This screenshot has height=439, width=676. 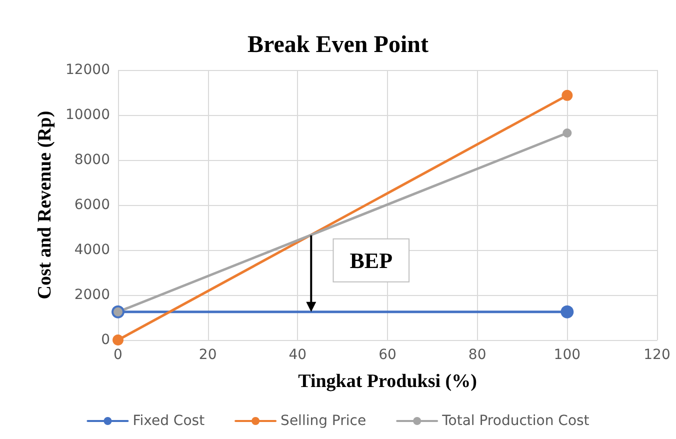 What do you see at coordinates (105, 340) in the screenshot?
I see `y-tick-label: 0` at bounding box center [105, 340].